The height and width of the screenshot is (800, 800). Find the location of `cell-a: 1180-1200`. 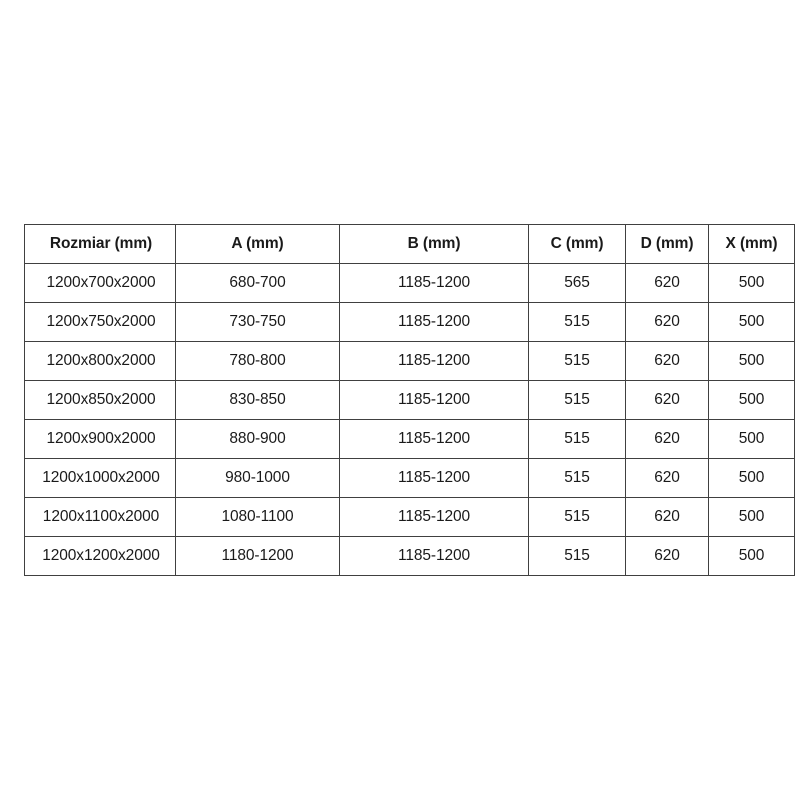

cell-a: 1180-1200 is located at coordinates (257, 556).